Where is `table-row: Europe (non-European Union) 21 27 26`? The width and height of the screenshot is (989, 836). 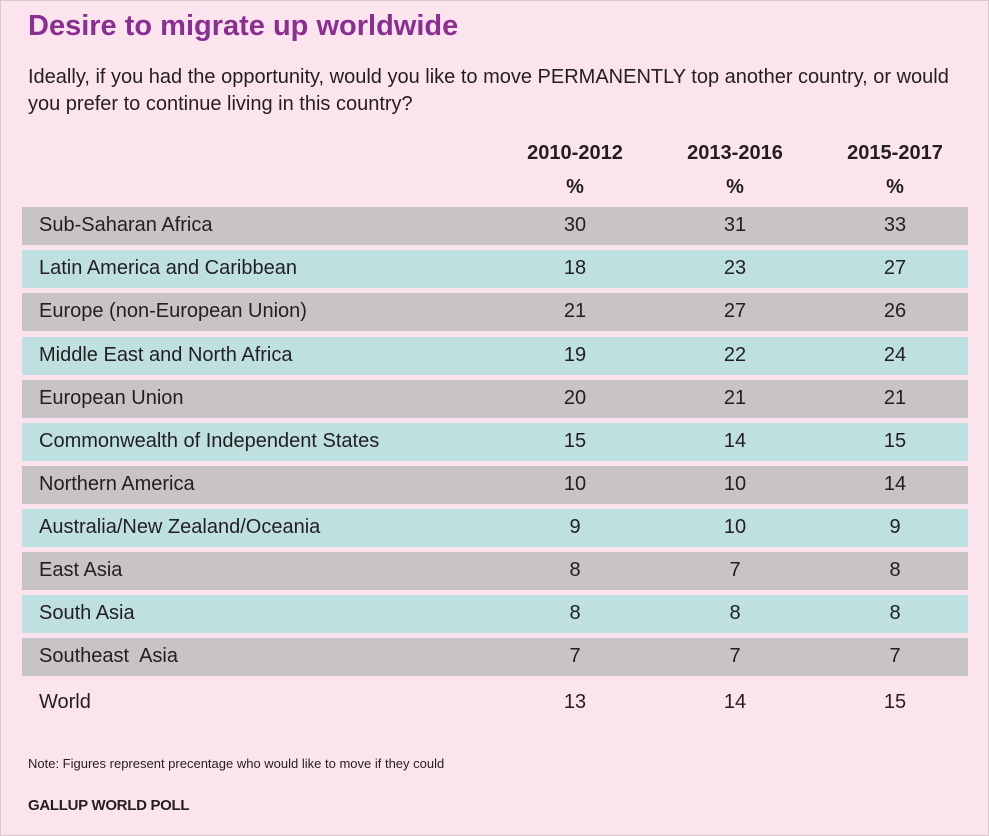
table-row: Europe (non-European Union) 21 27 26 is located at coordinates (495, 312).